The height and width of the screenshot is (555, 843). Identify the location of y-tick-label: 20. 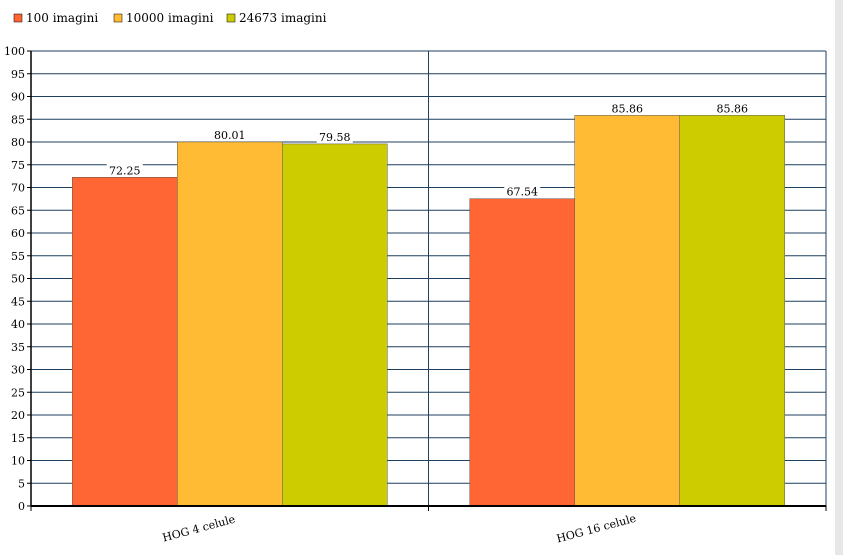
(18, 415).